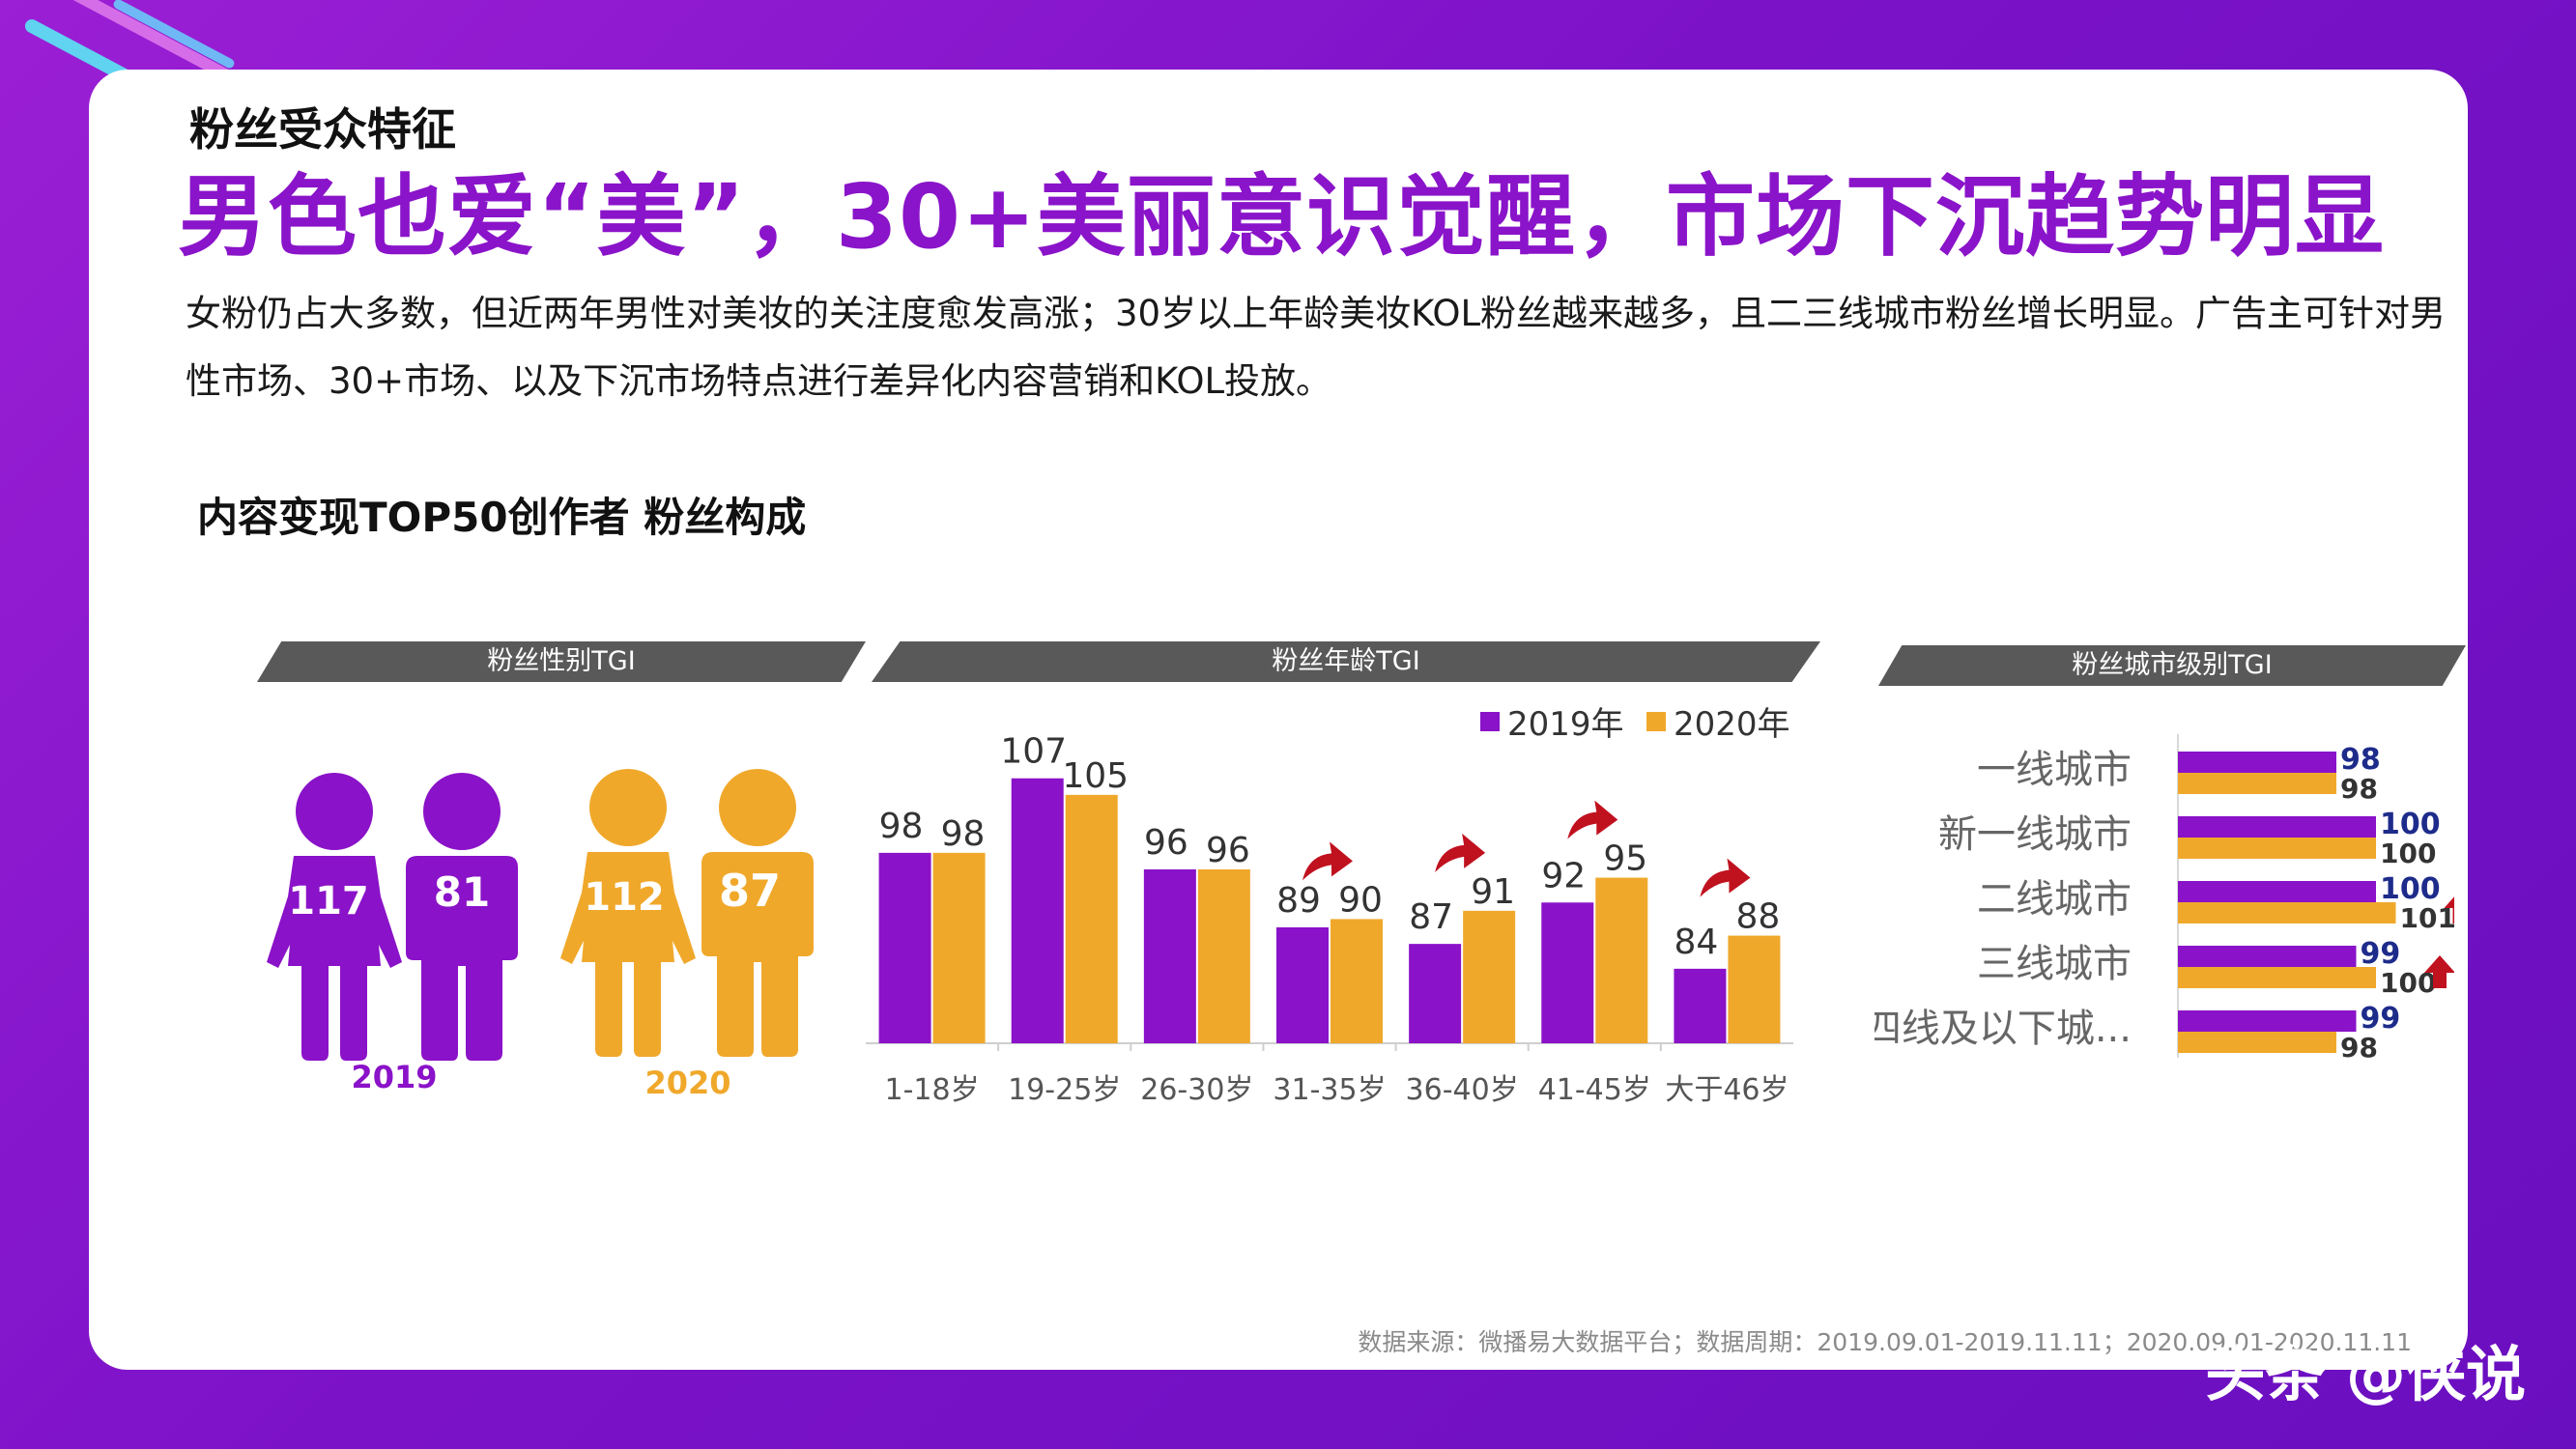  What do you see at coordinates (1096, 776) in the screenshot?
I see `age-value-2020-1: 105` at bounding box center [1096, 776].